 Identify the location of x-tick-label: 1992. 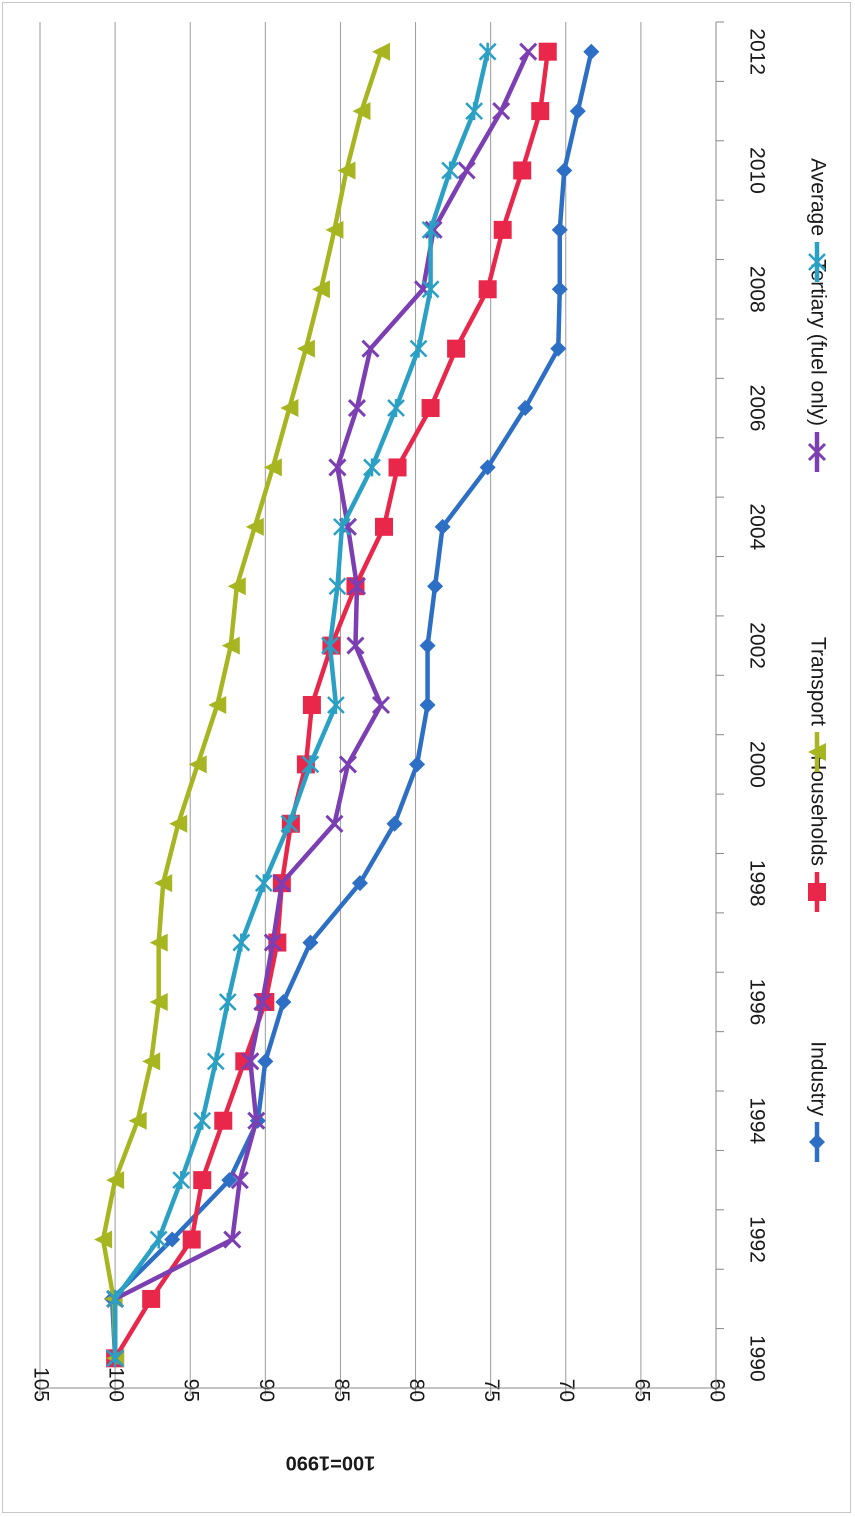
(756, 1239).